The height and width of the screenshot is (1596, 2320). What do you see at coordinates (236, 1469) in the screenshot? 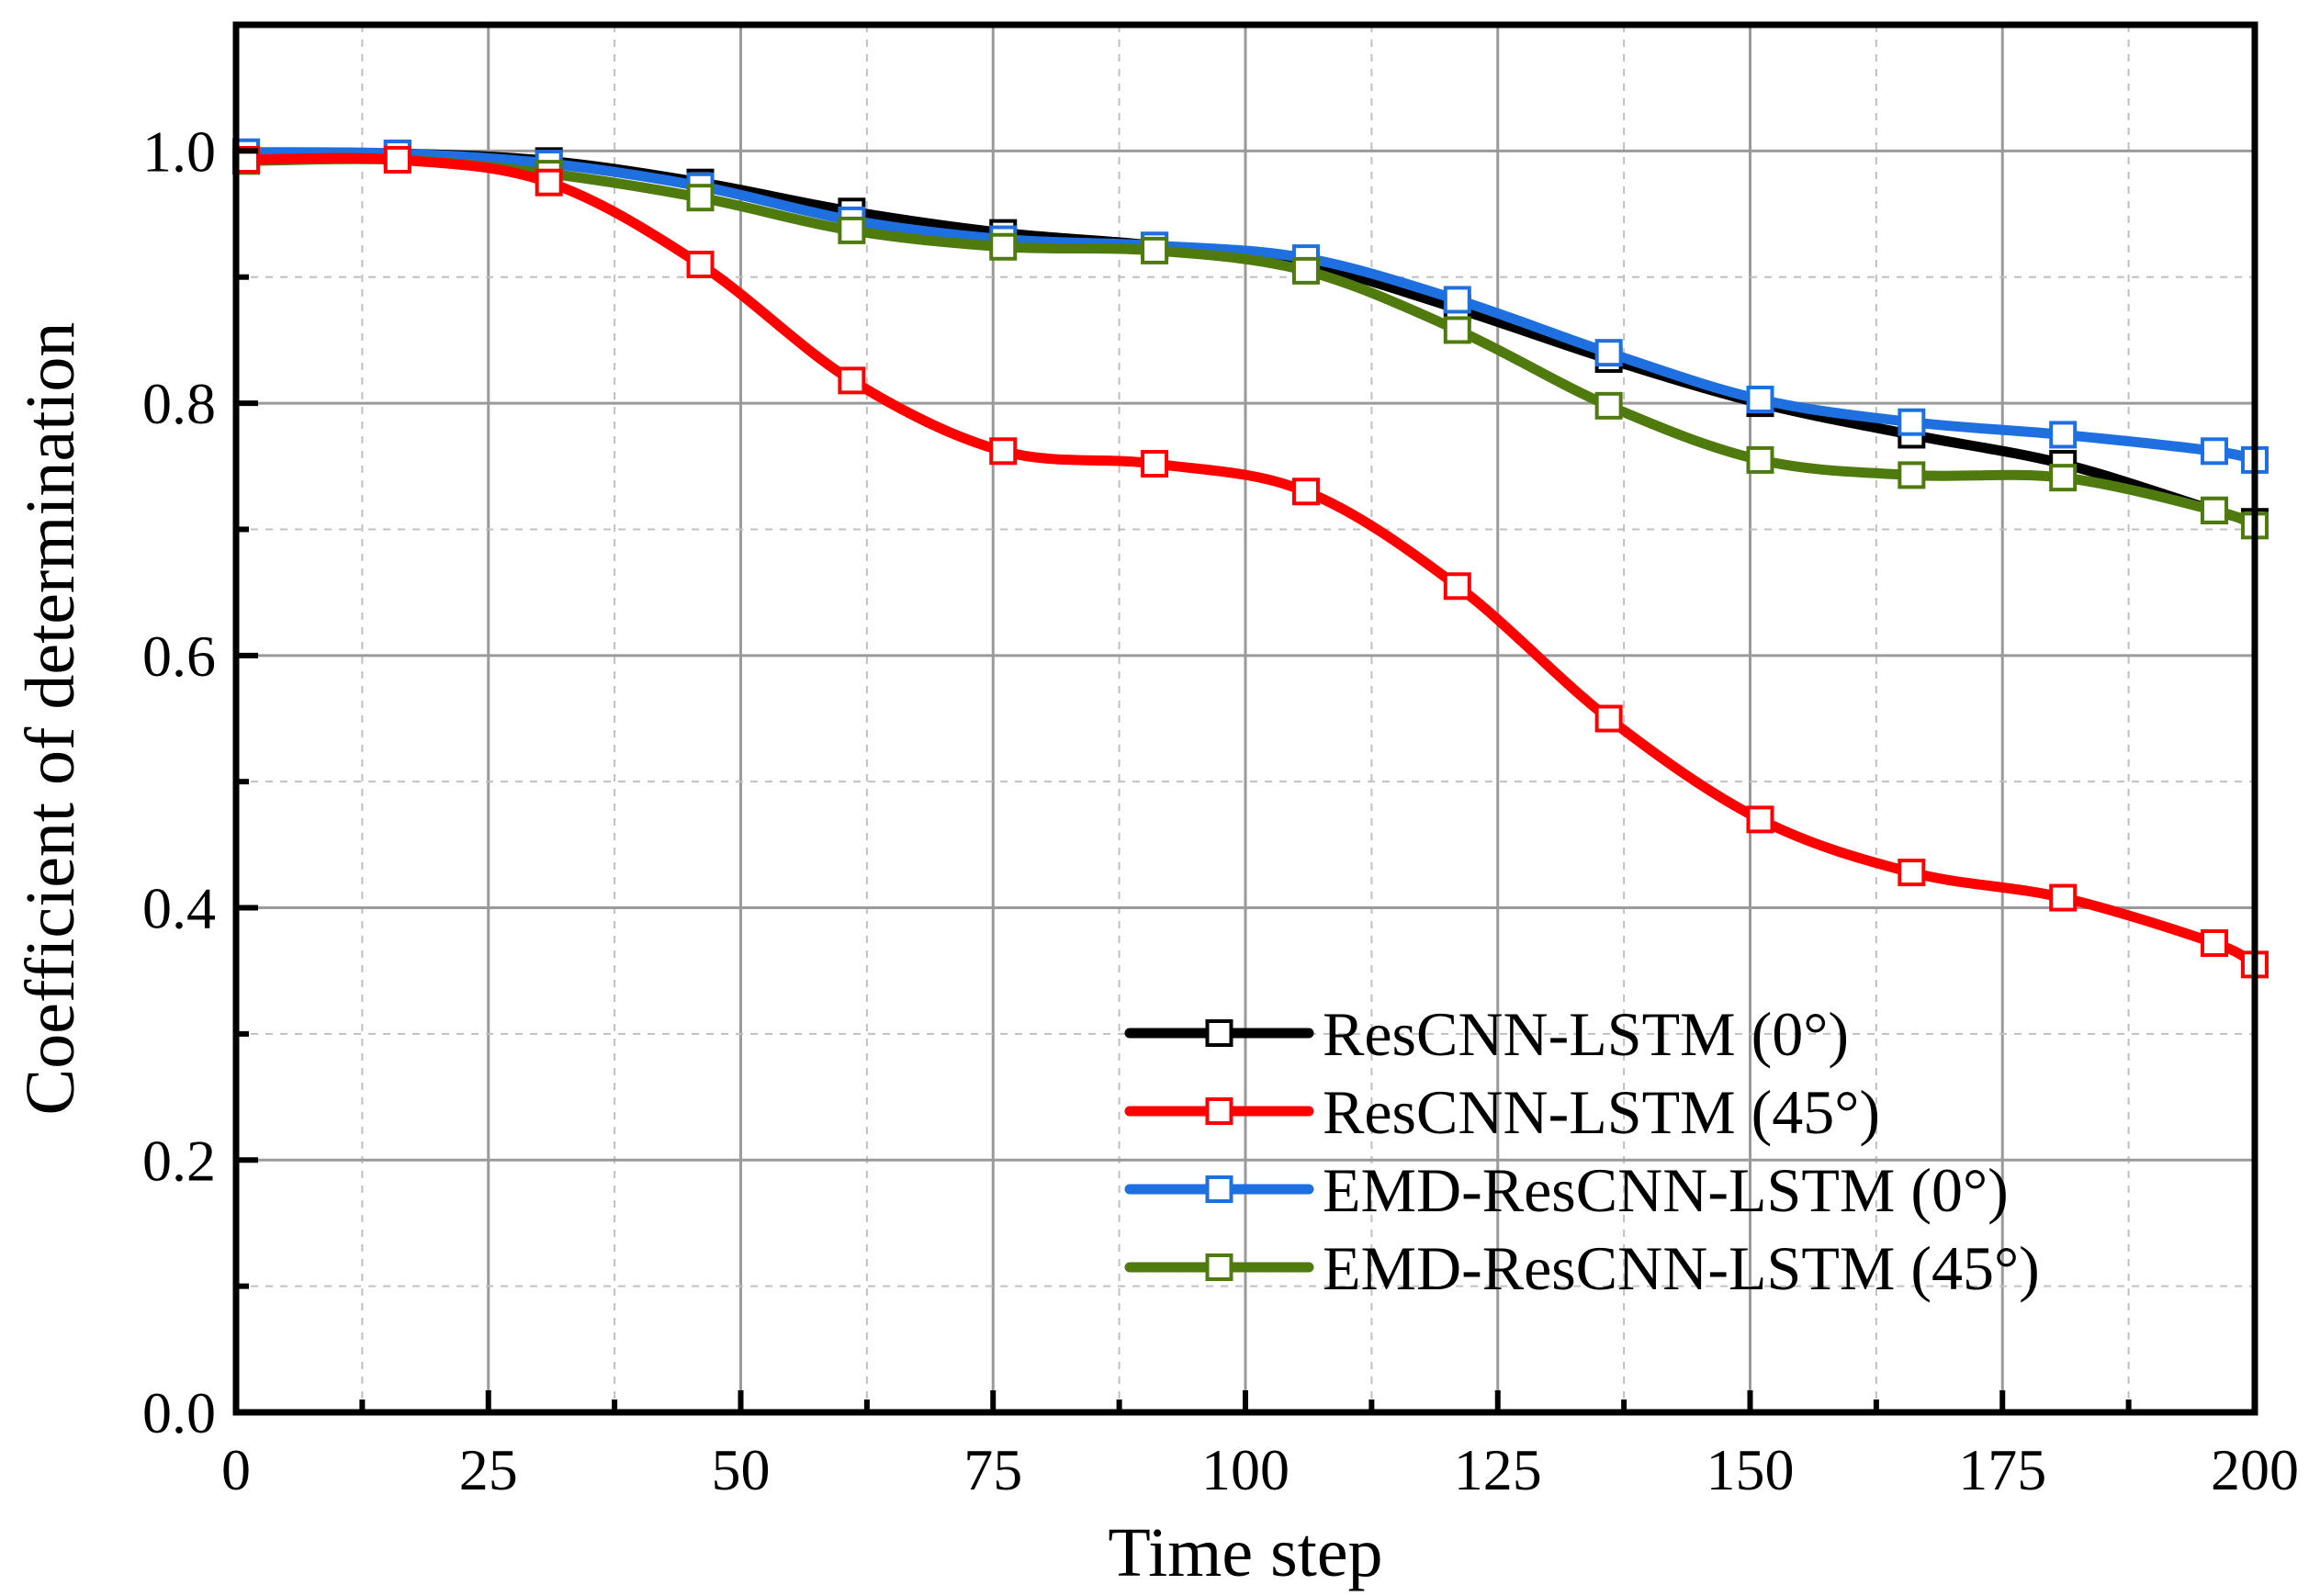
I see `x-tick-label: 0` at bounding box center [236, 1469].